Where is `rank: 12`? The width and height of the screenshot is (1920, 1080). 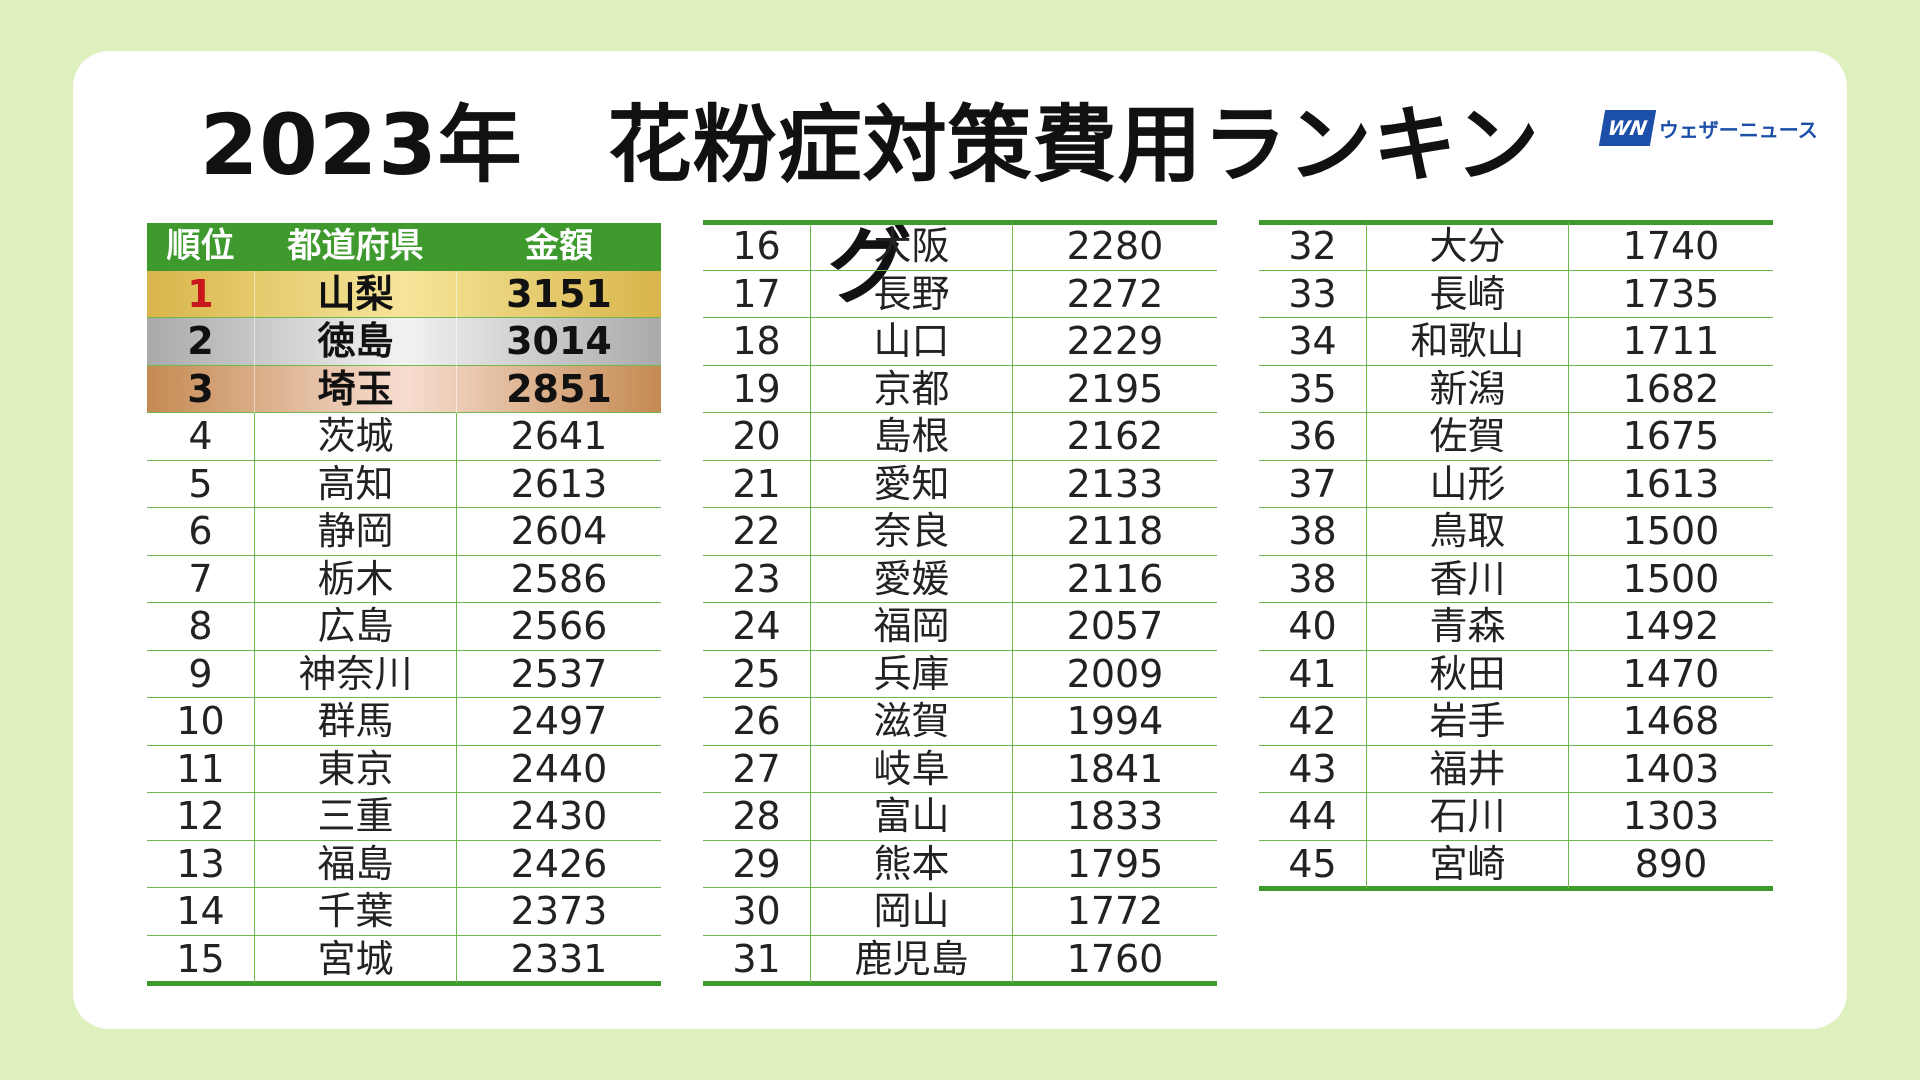 rank: 12 is located at coordinates (201, 817).